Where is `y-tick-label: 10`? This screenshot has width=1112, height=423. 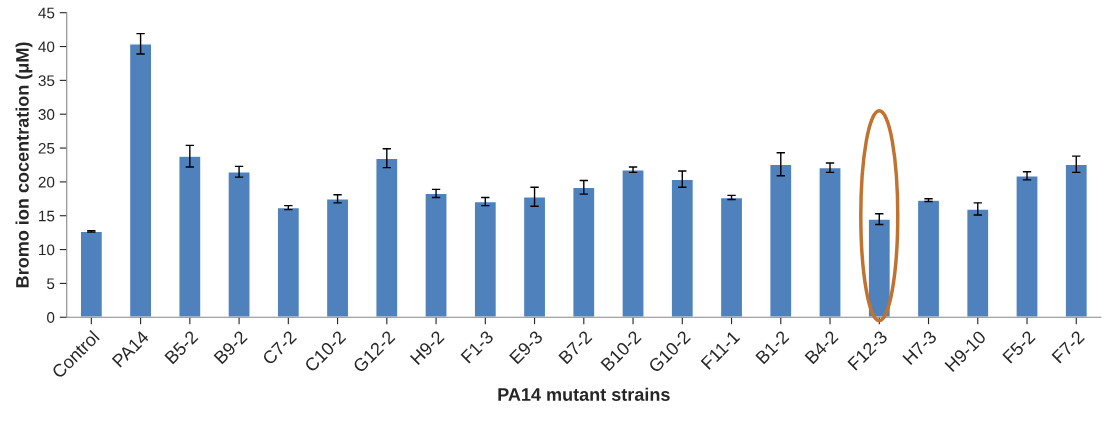 y-tick-label: 10 is located at coordinates (47, 250).